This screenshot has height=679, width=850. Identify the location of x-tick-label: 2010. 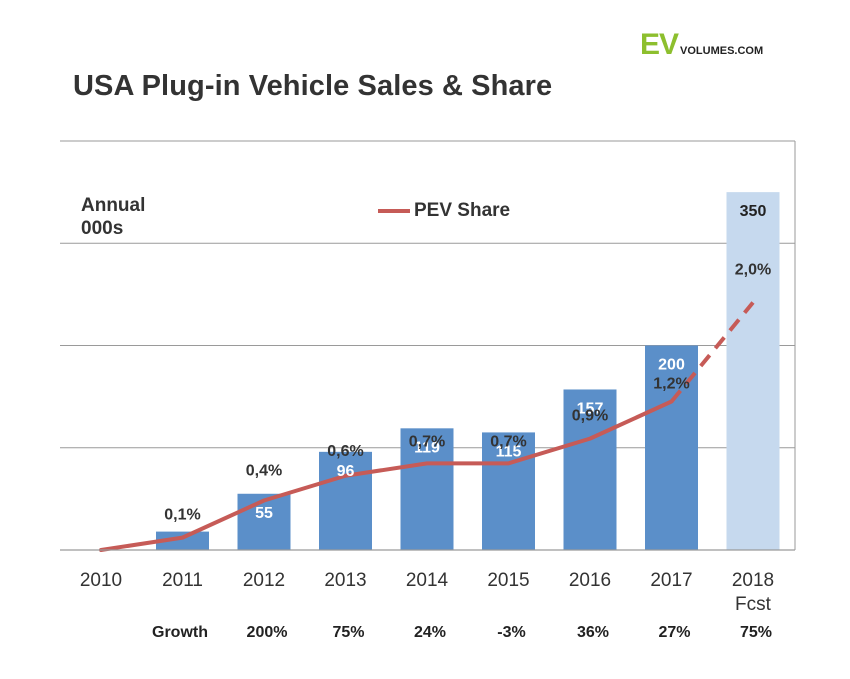
(101, 580).